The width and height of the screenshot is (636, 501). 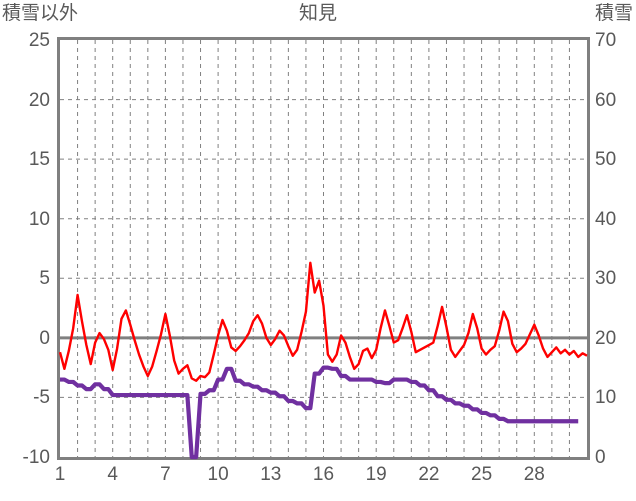 I want to click on y-tick-left--5: -5, so click(x=41, y=398).